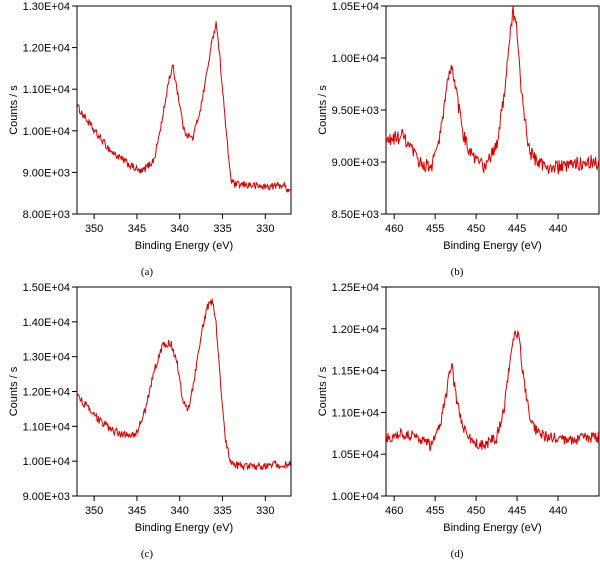 This screenshot has width=600, height=562. What do you see at coordinates (355, 372) in the screenshot?
I see `y-tick-label: 1.15E+04` at bounding box center [355, 372].